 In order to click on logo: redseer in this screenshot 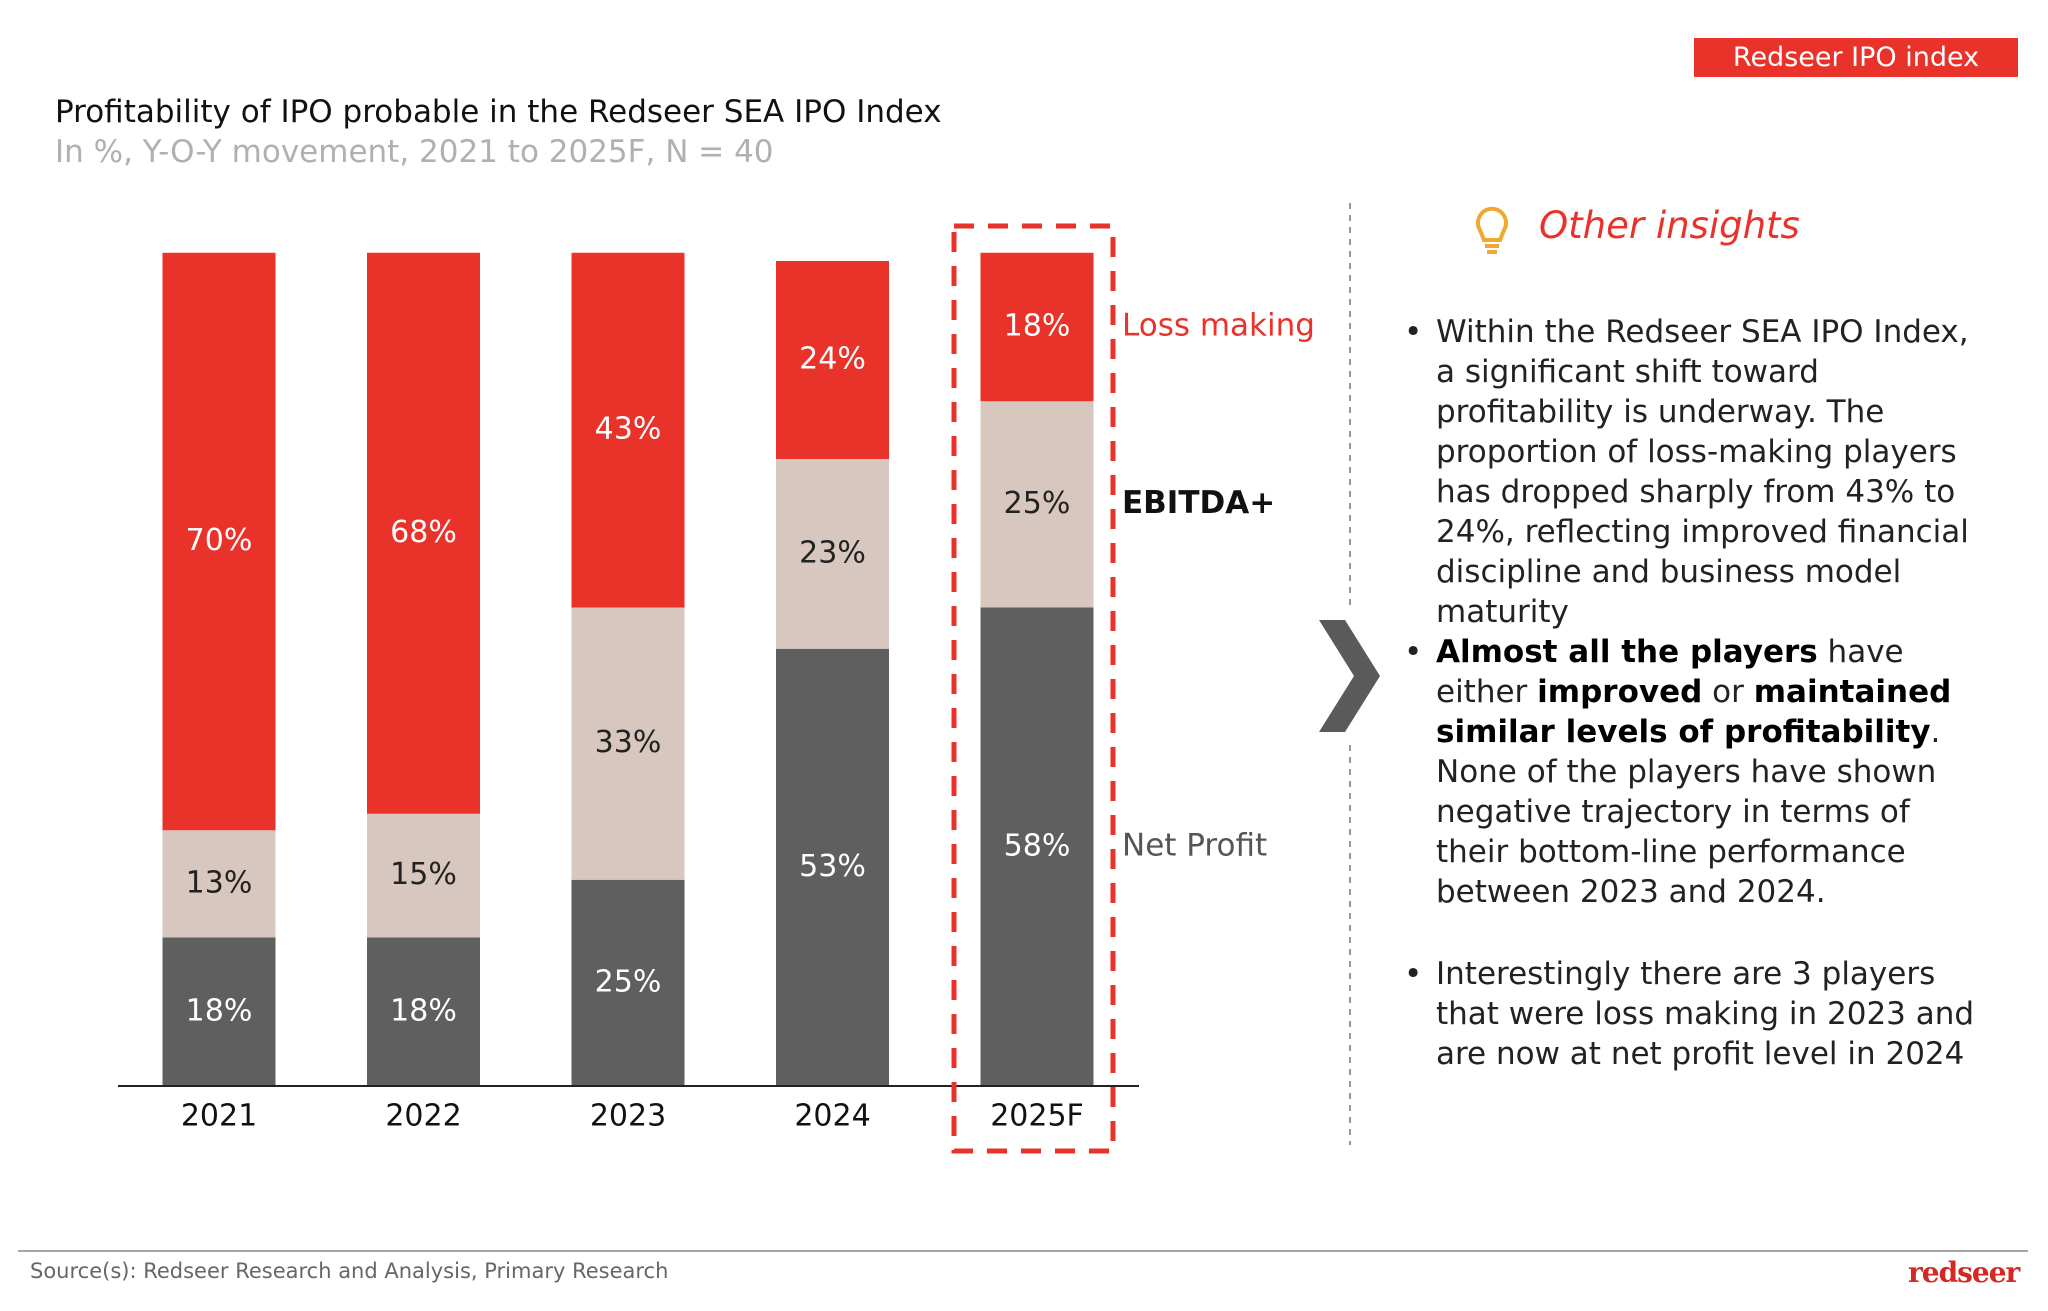, I will do `click(1964, 1272)`.